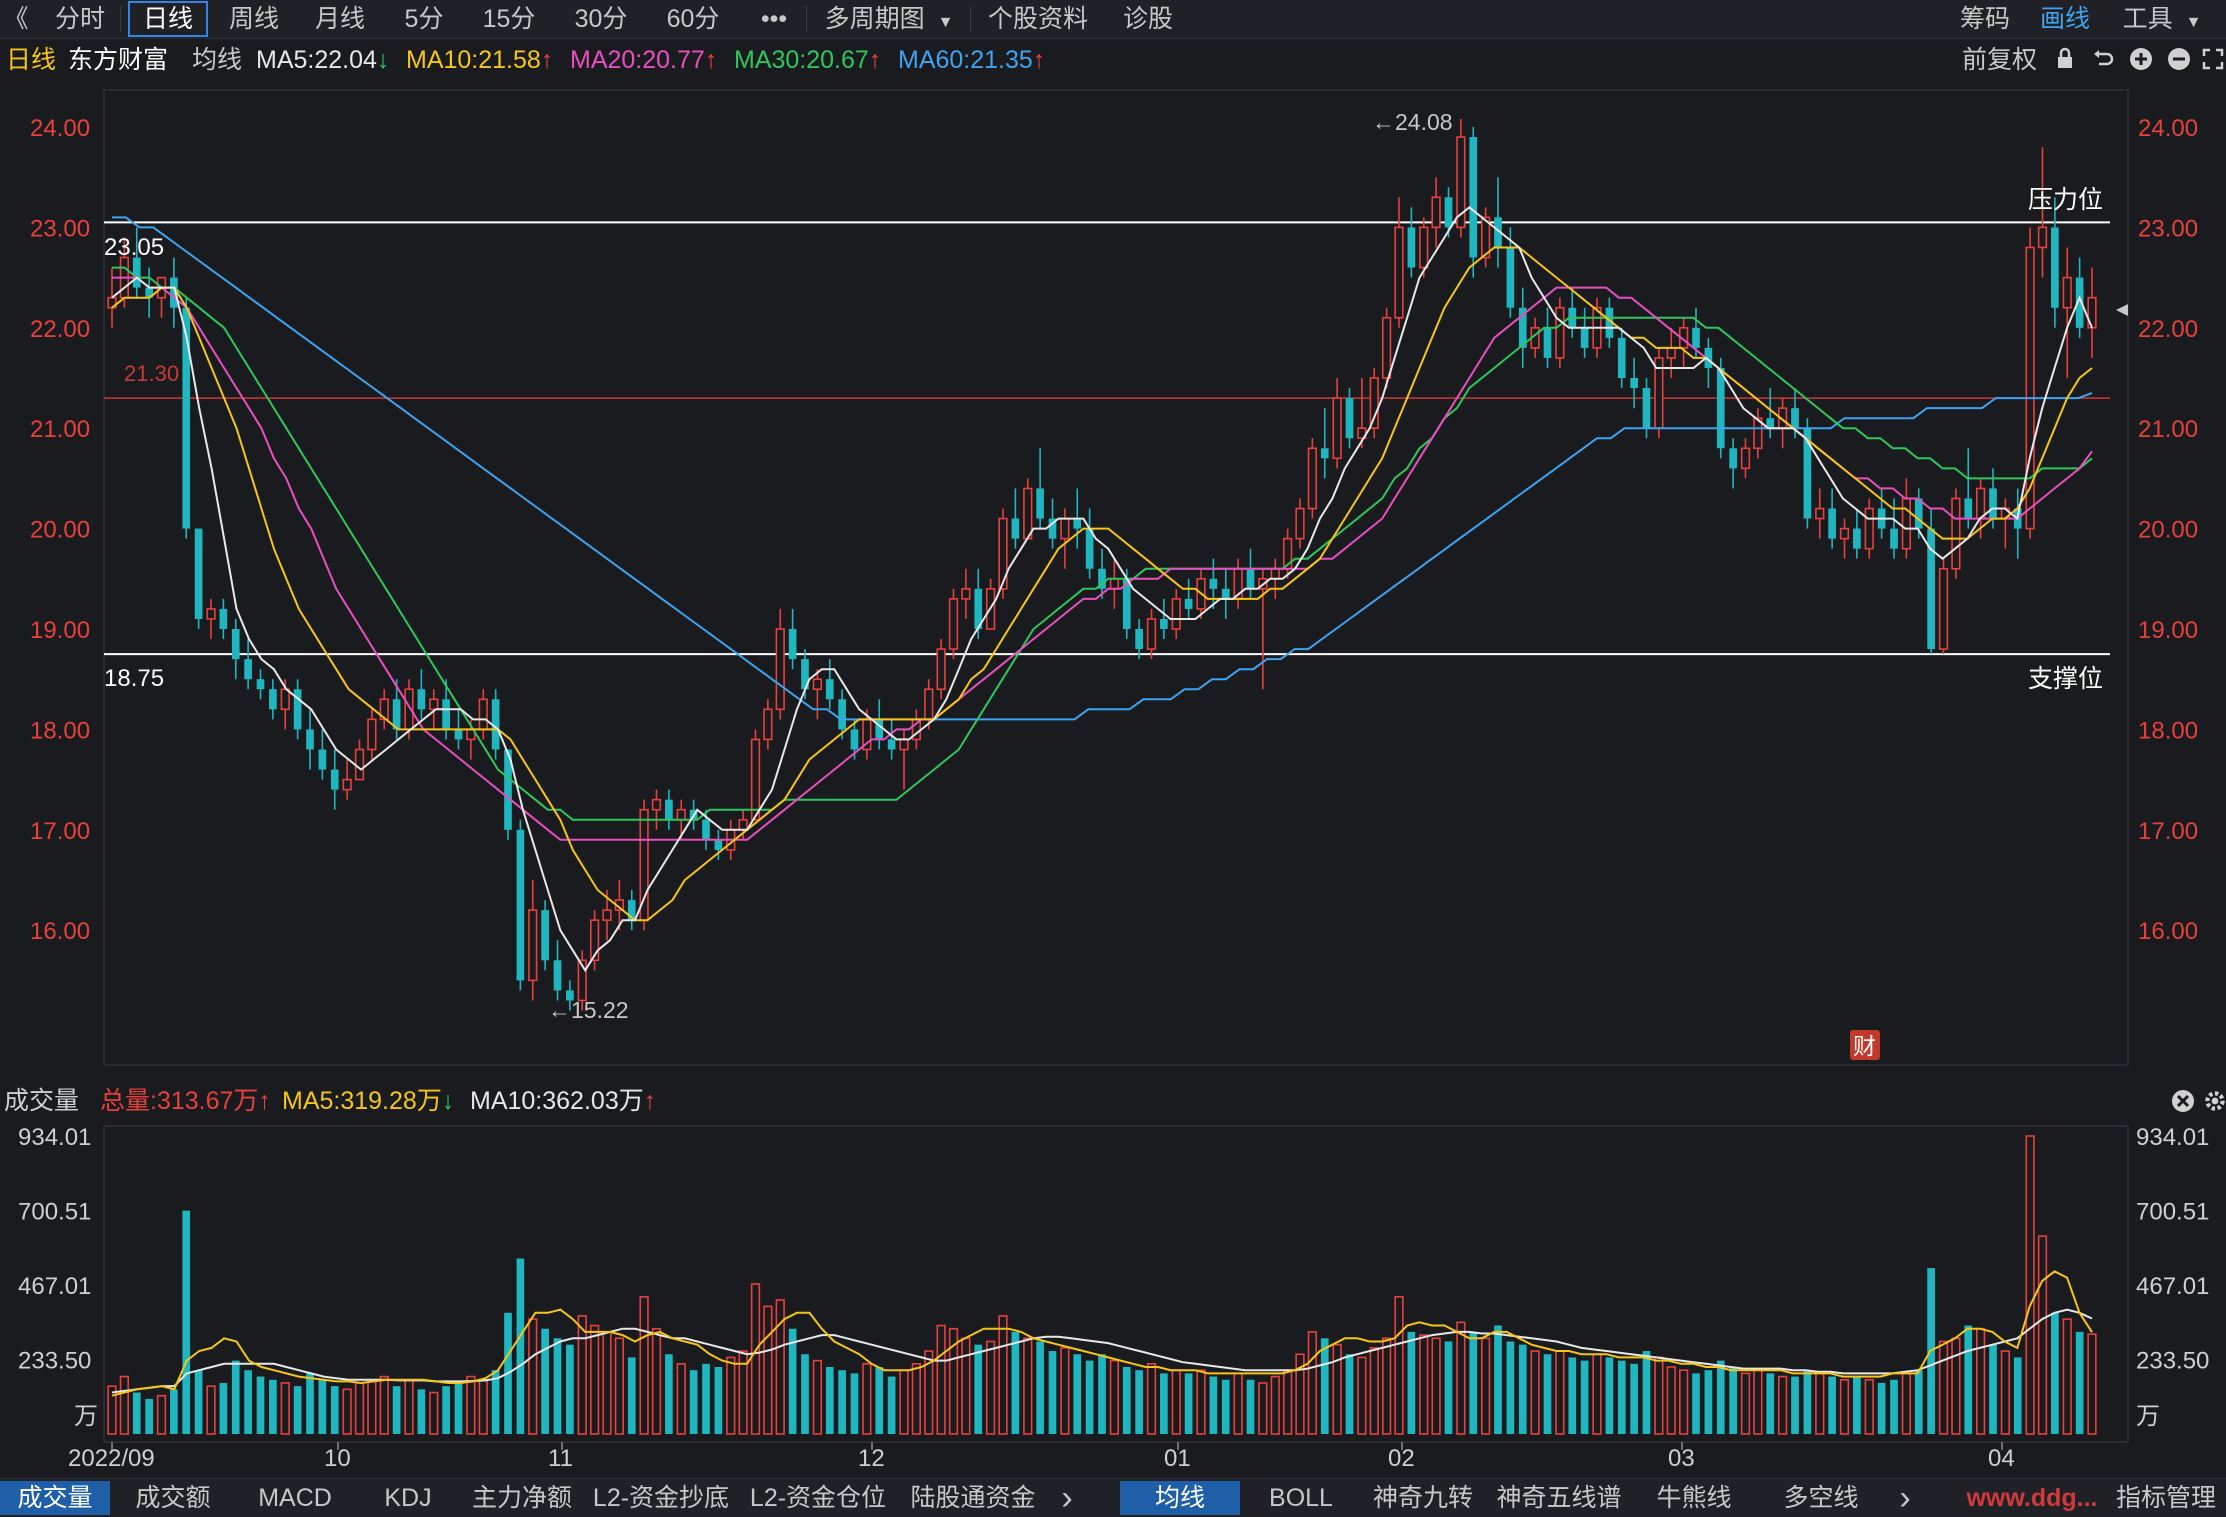 This screenshot has width=2226, height=1517. What do you see at coordinates (1301, 1498) in the screenshot?
I see `overlay-tab-1: BOLL` at bounding box center [1301, 1498].